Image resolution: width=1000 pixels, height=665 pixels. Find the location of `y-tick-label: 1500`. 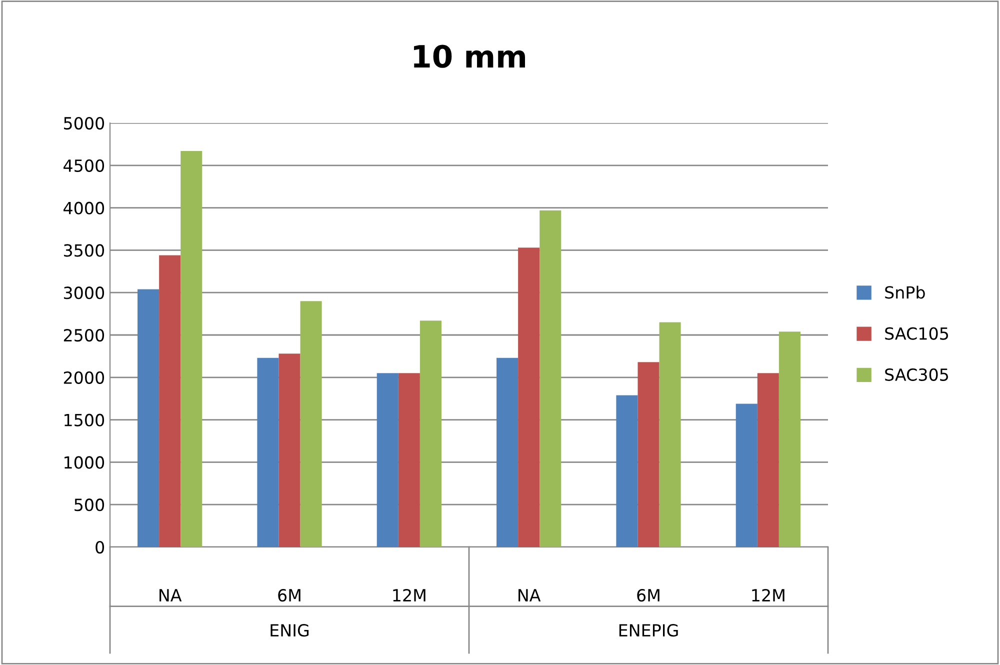

y-tick-label: 1500 is located at coordinates (84, 420).